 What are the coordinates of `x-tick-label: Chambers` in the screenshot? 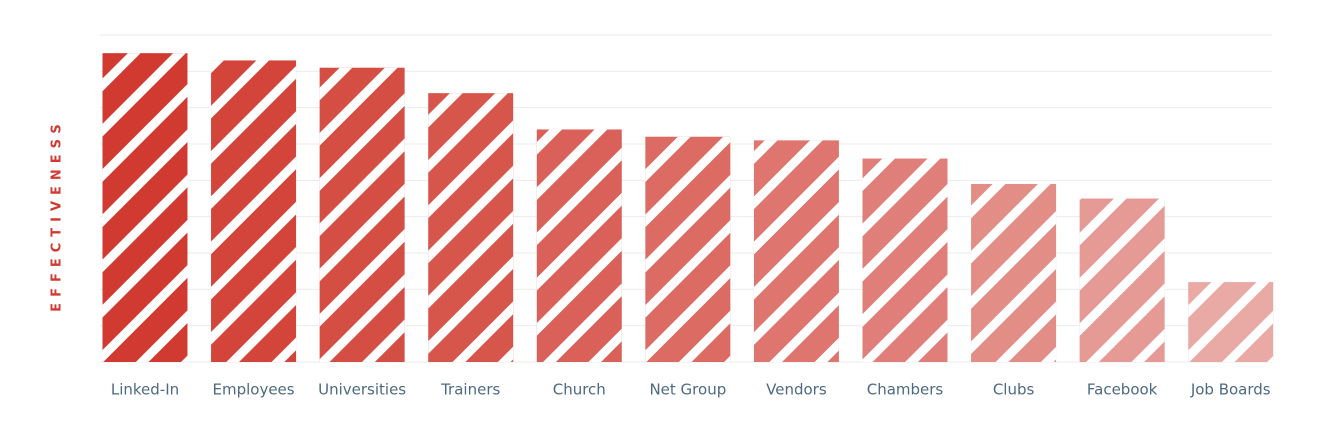 It's located at (905, 390).